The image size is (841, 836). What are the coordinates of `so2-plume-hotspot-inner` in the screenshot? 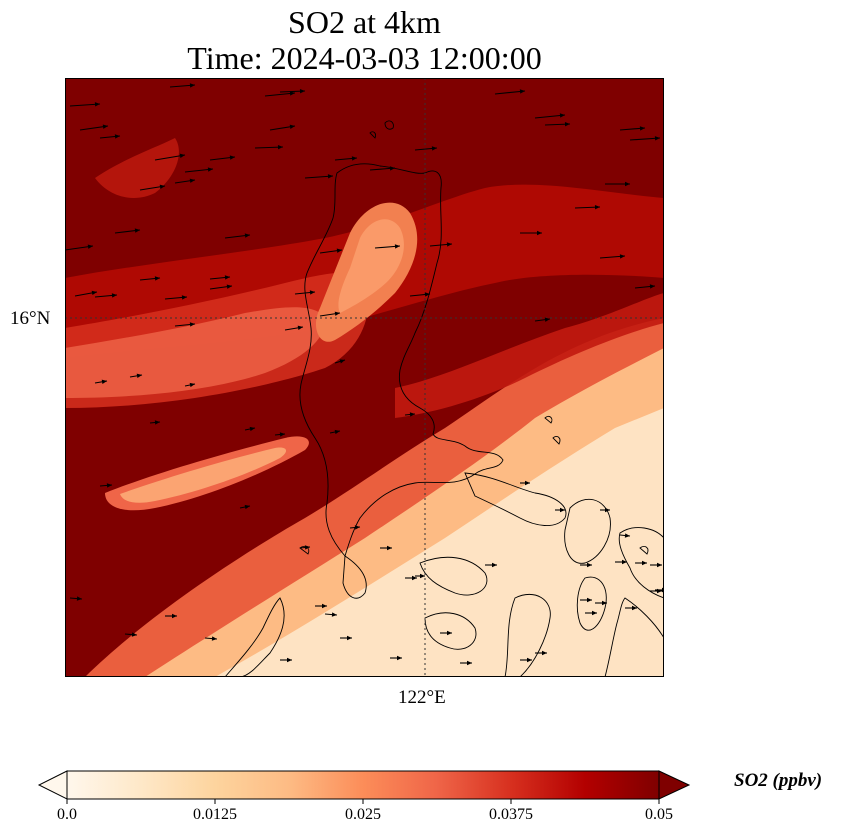 It's located at (371, 266).